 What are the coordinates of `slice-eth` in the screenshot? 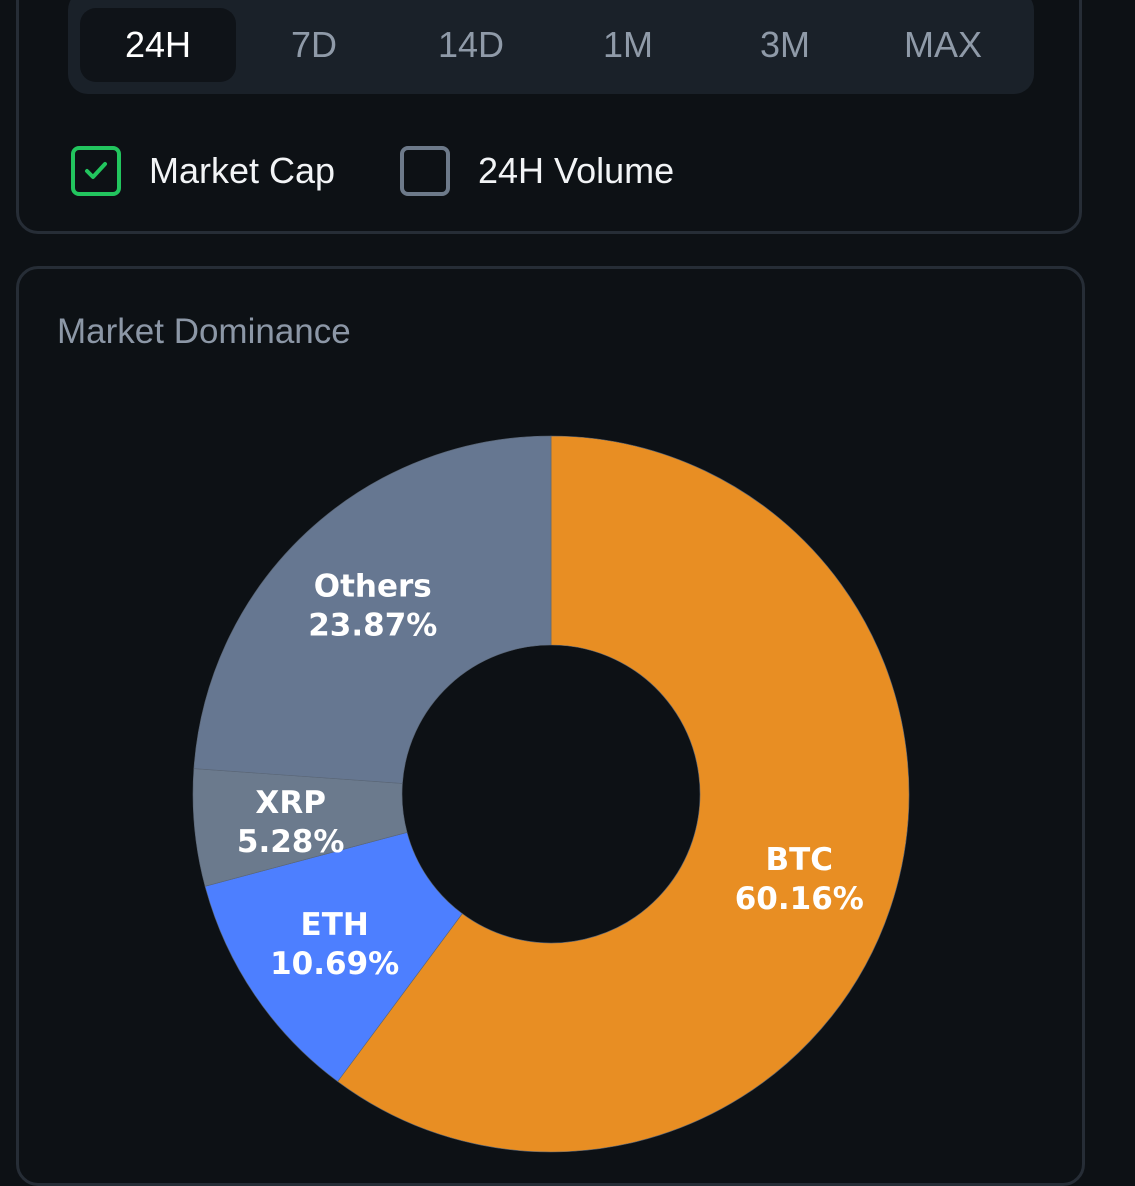 It's located at (333, 957).